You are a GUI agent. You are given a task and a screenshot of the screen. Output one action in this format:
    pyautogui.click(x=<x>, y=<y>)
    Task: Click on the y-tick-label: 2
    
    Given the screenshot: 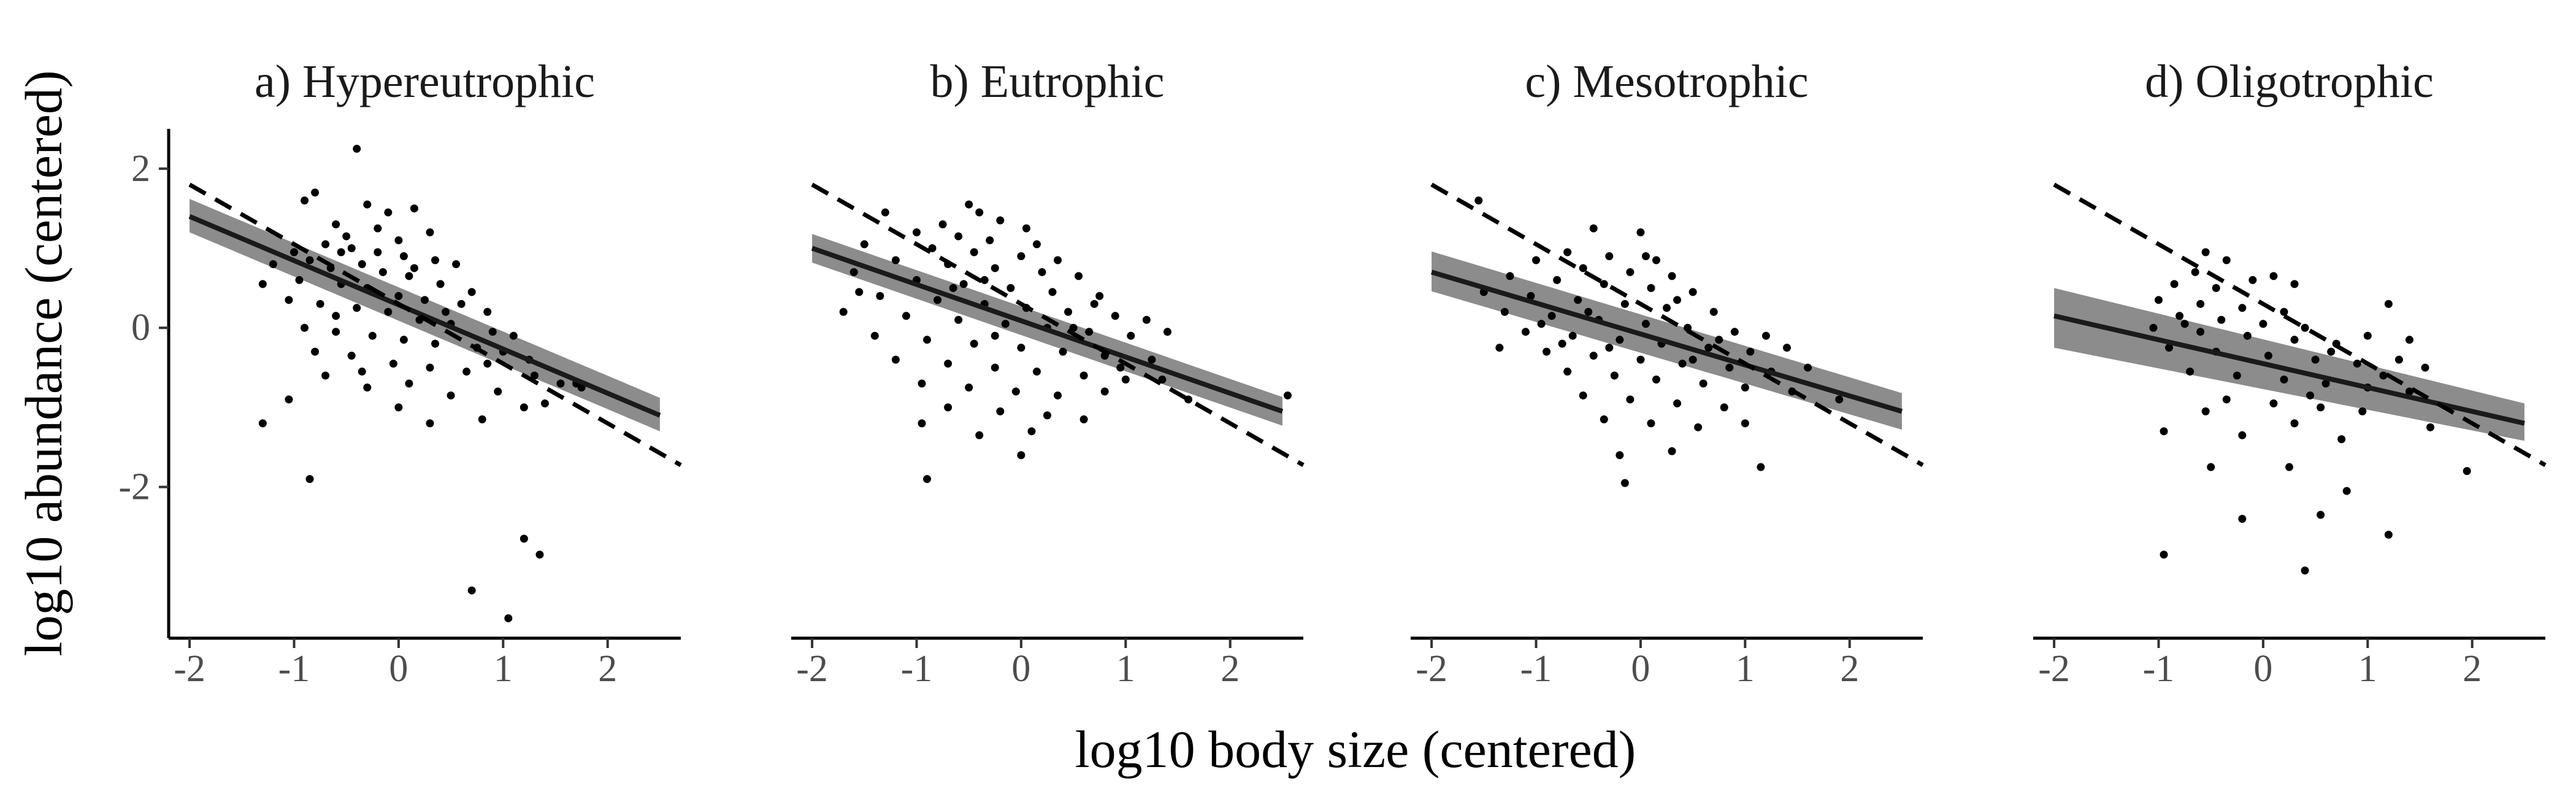 What is the action you would take?
    pyautogui.click(x=140, y=169)
    